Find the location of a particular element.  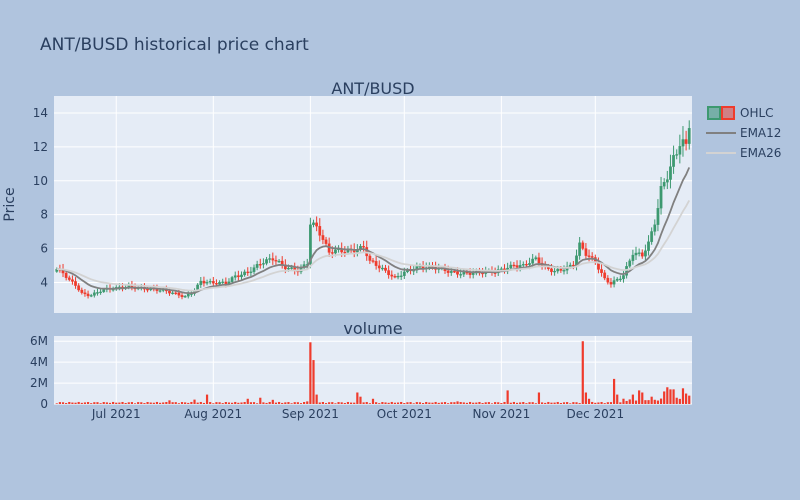

legend-item-label: OHLC is located at coordinates (757, 113).